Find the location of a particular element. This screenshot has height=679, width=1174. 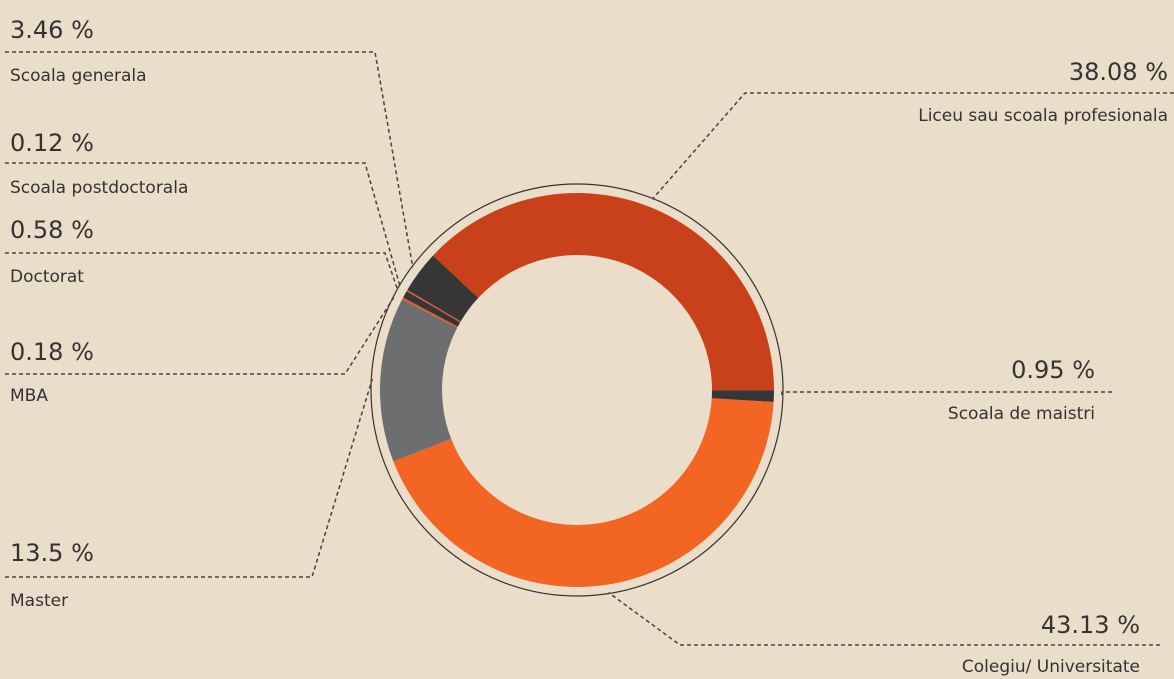

value-label: 3.46 % is located at coordinates (52, 30).